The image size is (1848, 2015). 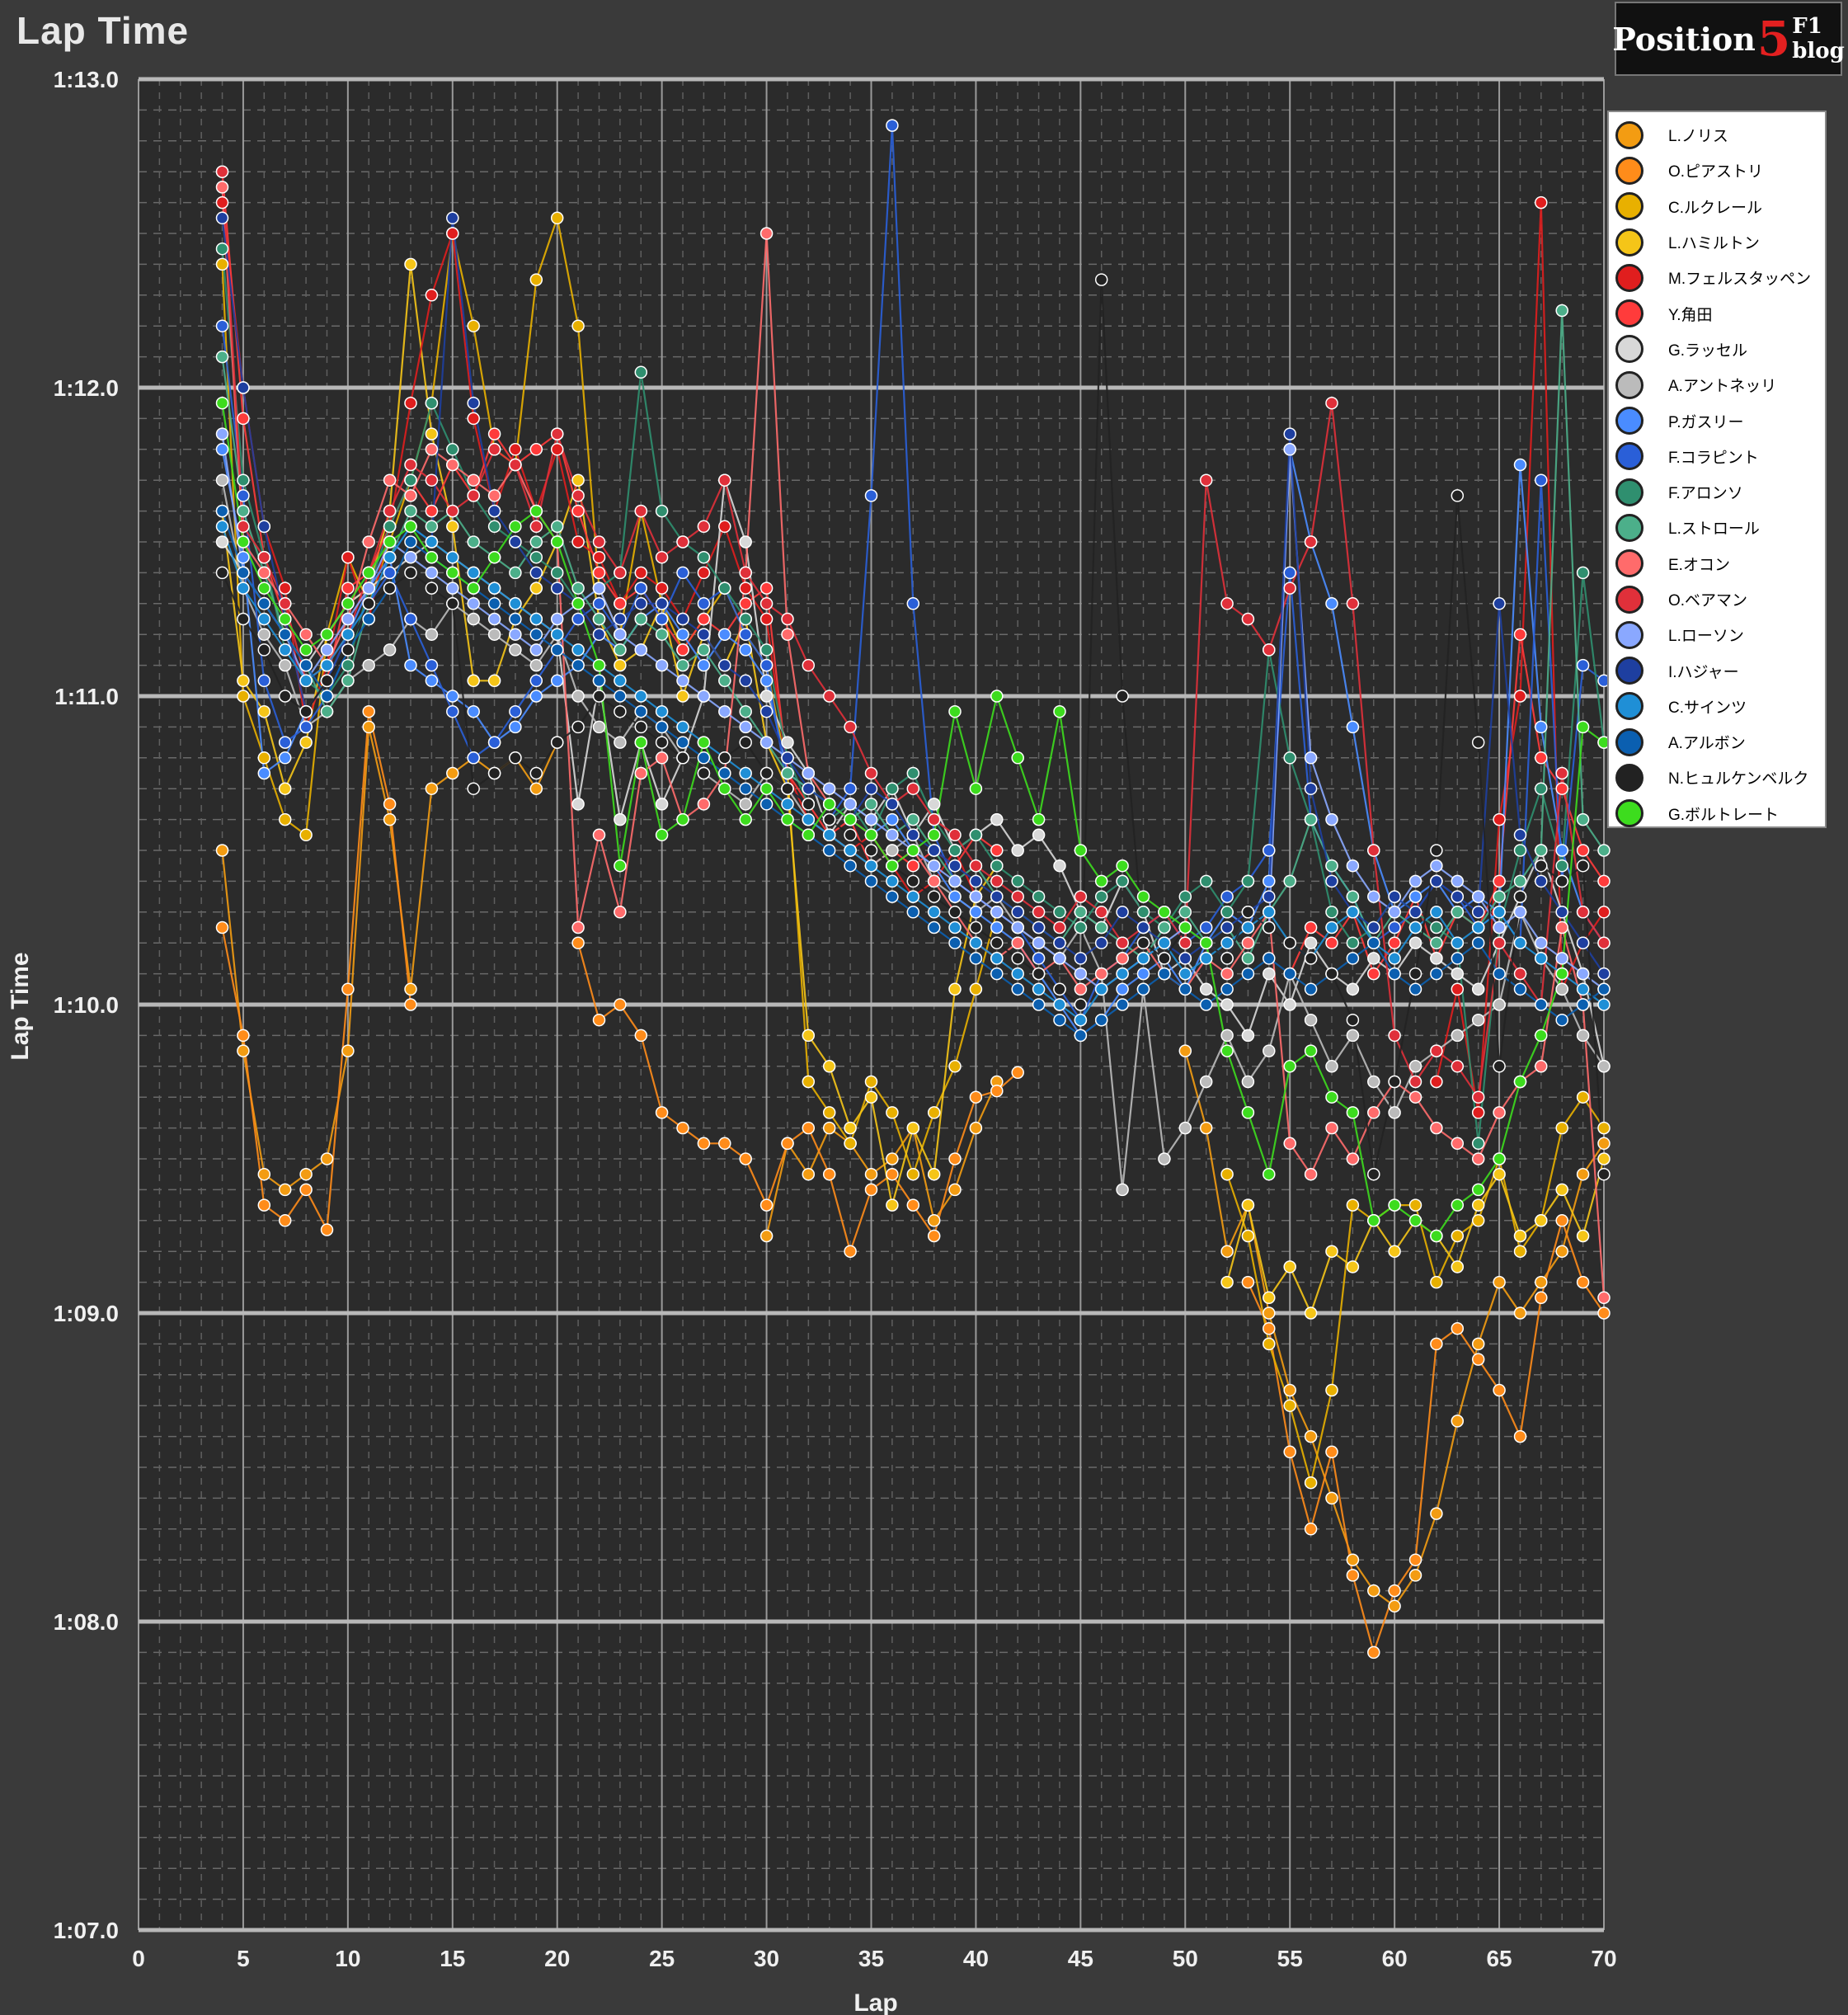 I want to click on legend-item: L.ノリス, so click(x=1716, y=135).